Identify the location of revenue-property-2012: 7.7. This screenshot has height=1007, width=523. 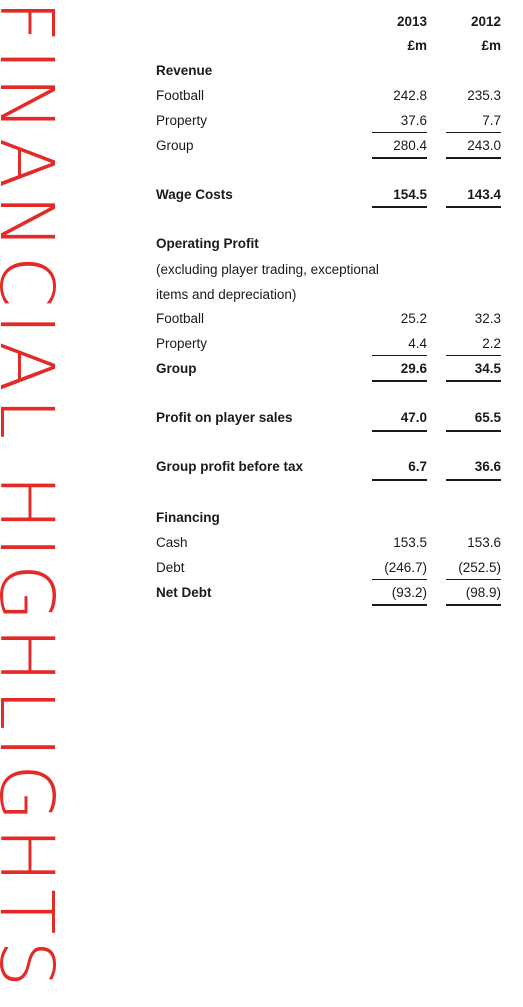
(491, 120).